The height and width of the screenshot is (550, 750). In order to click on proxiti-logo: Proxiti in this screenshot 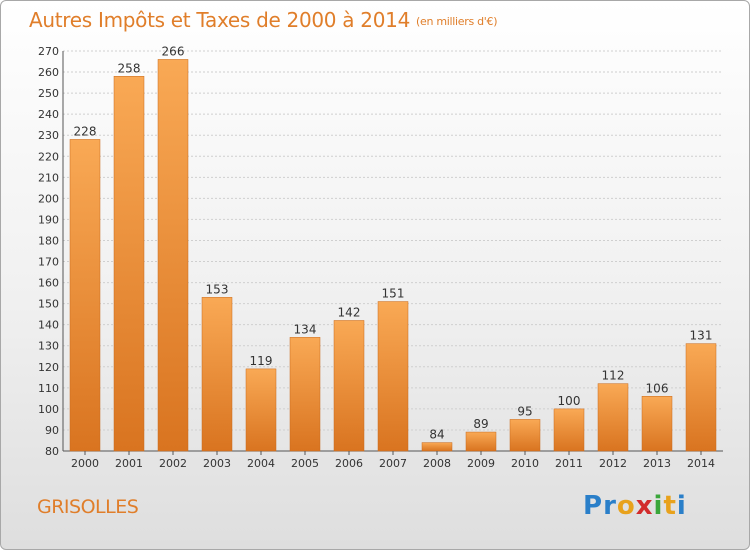, I will do `click(635, 506)`.